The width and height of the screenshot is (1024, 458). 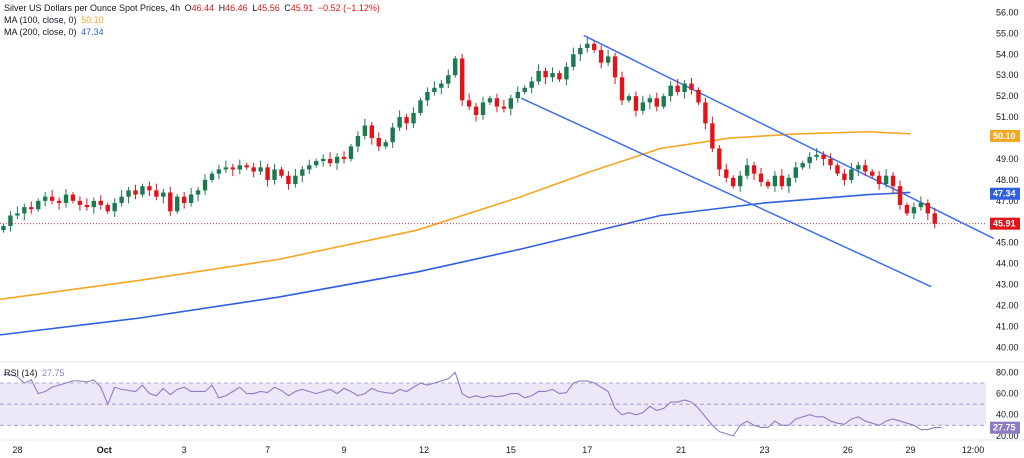 I want to click on ma200-tag, so click(x=1005, y=193).